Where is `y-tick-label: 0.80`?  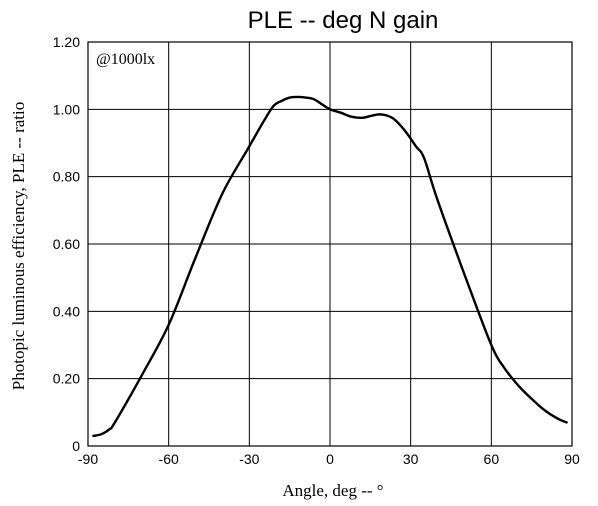 y-tick-label: 0.80 is located at coordinates (66, 177).